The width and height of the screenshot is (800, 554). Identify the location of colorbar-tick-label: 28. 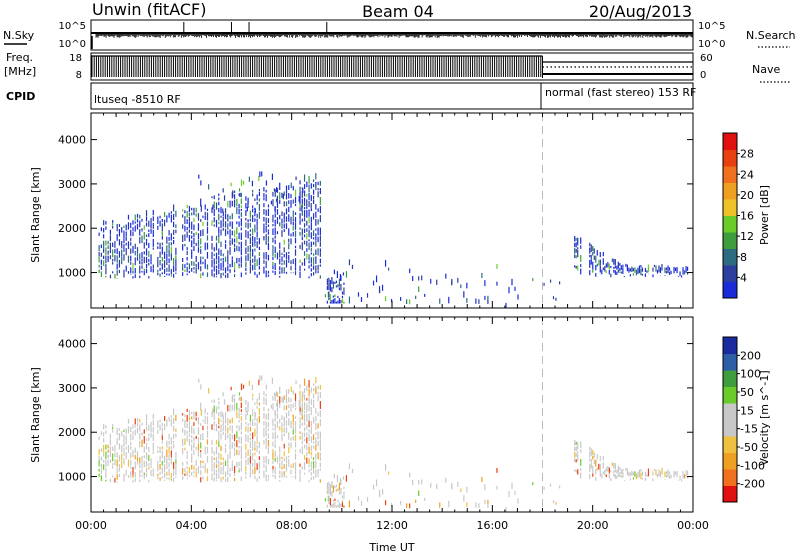
(747, 154).